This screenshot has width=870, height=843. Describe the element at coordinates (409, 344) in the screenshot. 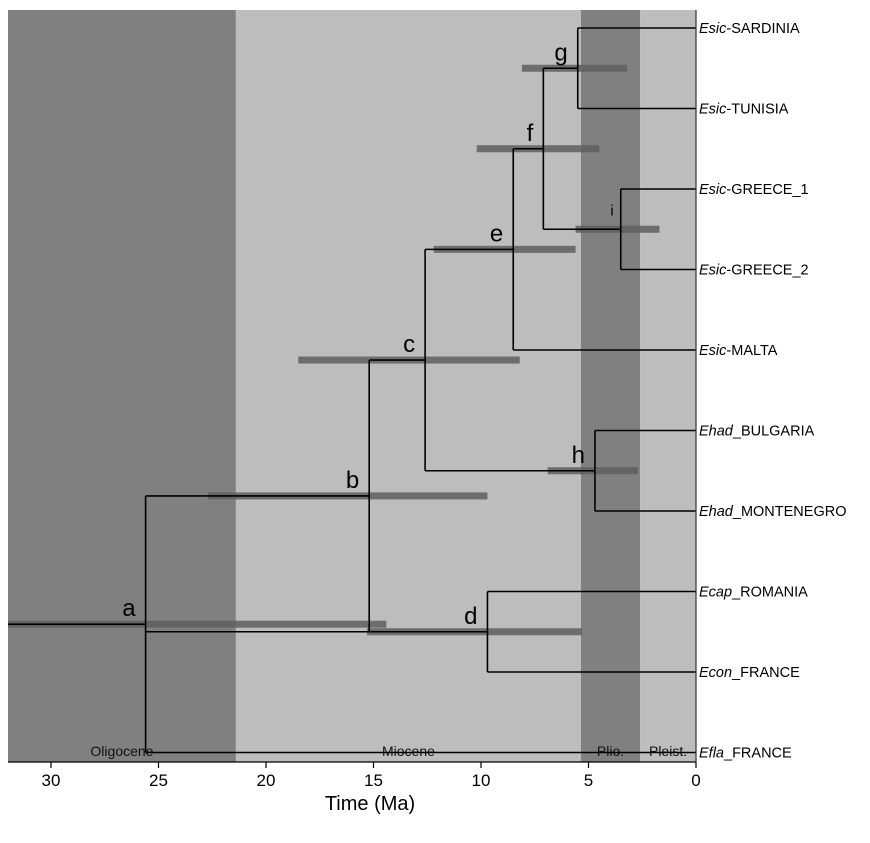

I see `node-label: c` at that location.